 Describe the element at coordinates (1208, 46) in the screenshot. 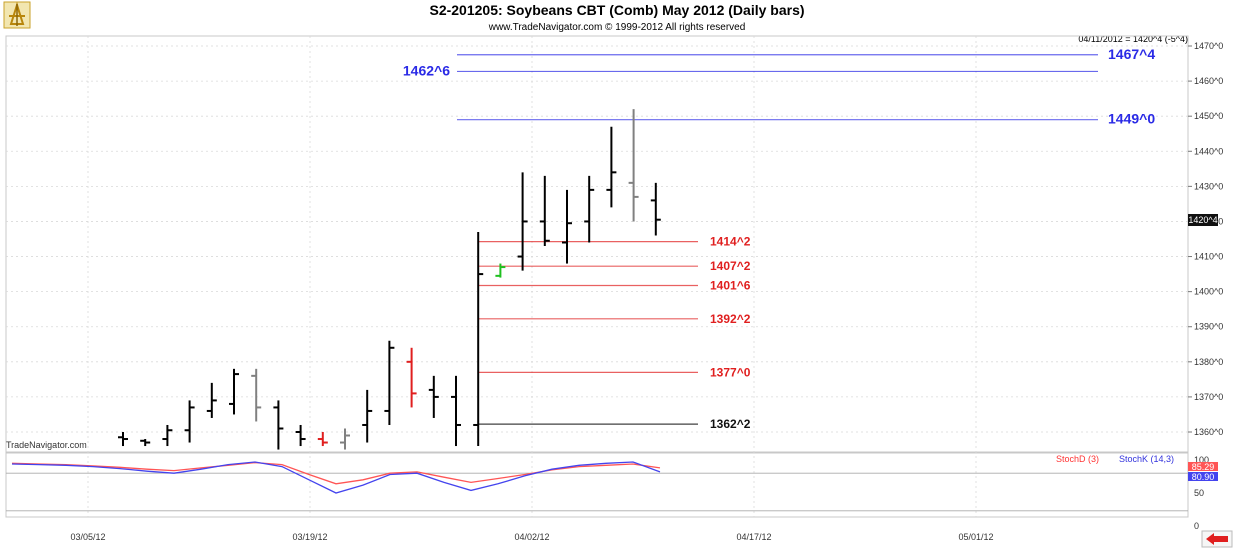

I see `y-tick-label: 1470^0` at that location.